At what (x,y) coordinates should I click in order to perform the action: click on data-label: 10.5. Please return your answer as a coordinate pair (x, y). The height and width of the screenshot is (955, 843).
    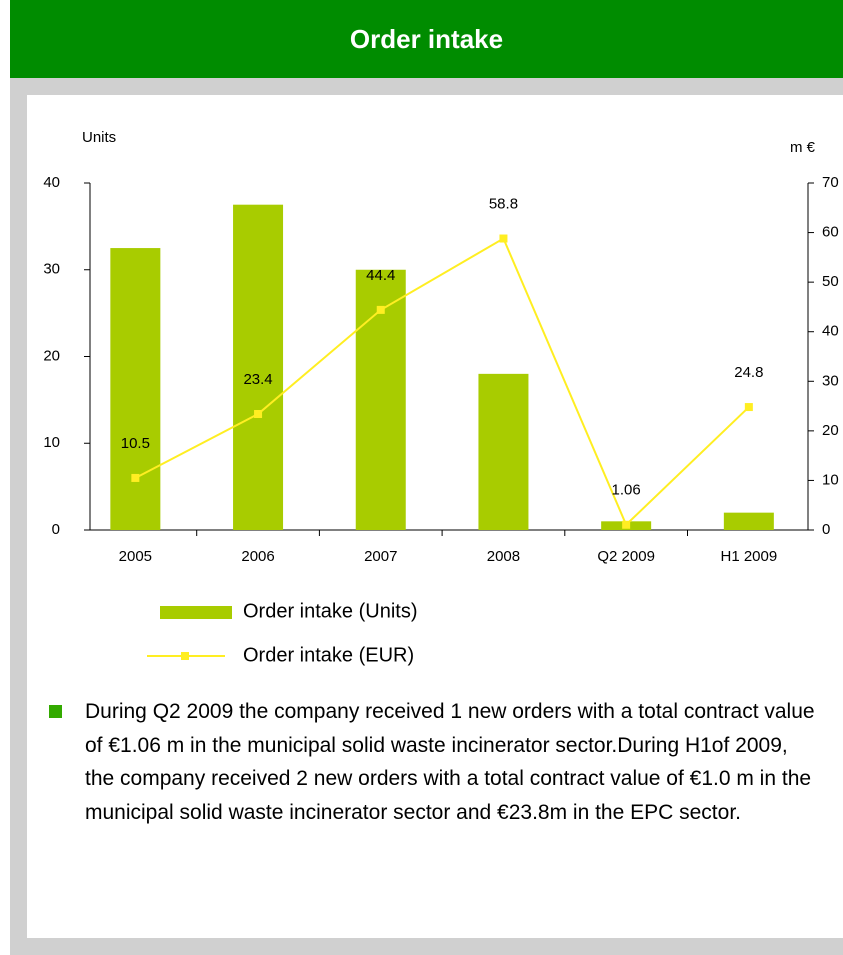
    Looking at the image, I should click on (135, 443).